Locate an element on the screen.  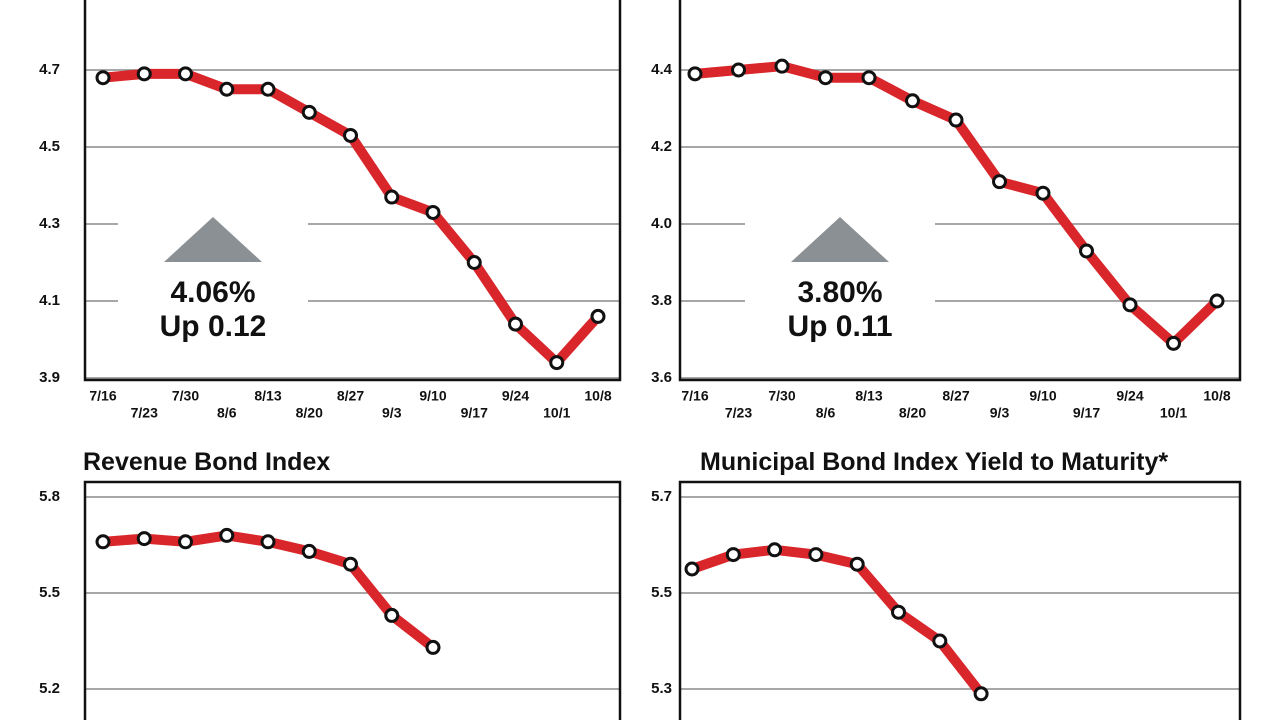
x-tick-label: 8/13 is located at coordinates (868, 396).